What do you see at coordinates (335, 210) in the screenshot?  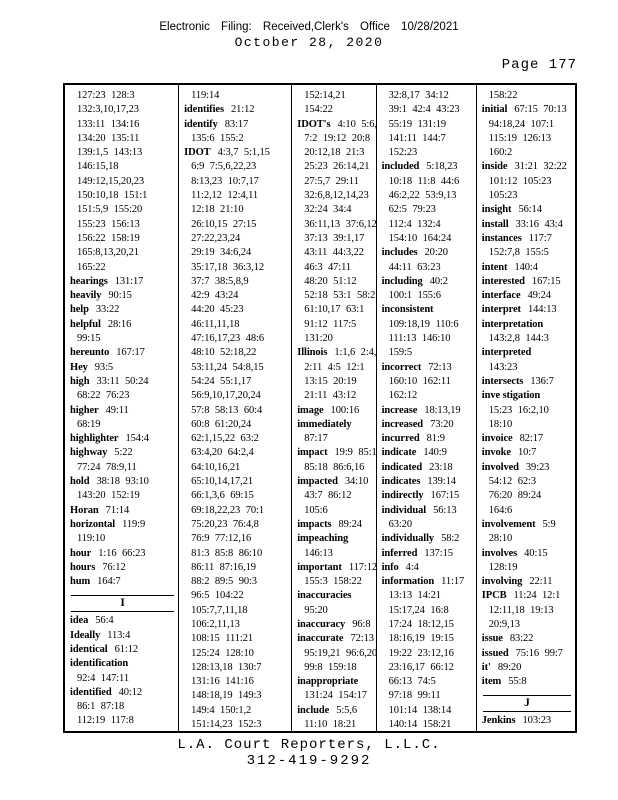 I see `index-continuation-refs: 32:24 34:4` at bounding box center [335, 210].